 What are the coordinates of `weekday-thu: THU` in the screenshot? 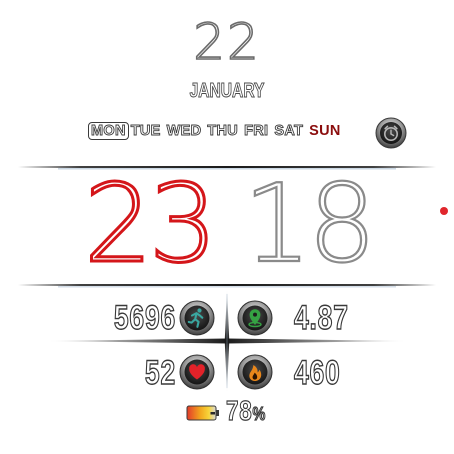 It's located at (222, 131).